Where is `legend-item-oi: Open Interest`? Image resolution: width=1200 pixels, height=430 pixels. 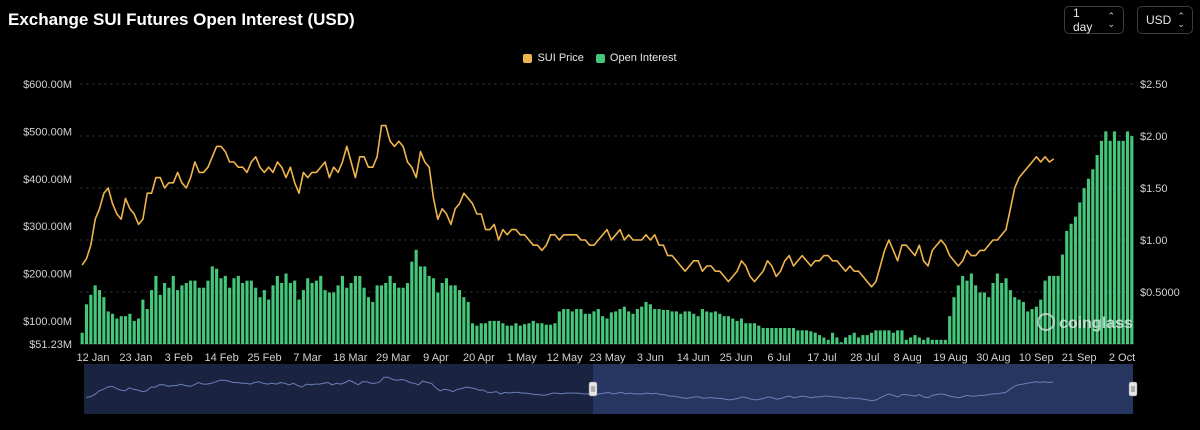 legend-item-oi: Open Interest is located at coordinates (636, 58).